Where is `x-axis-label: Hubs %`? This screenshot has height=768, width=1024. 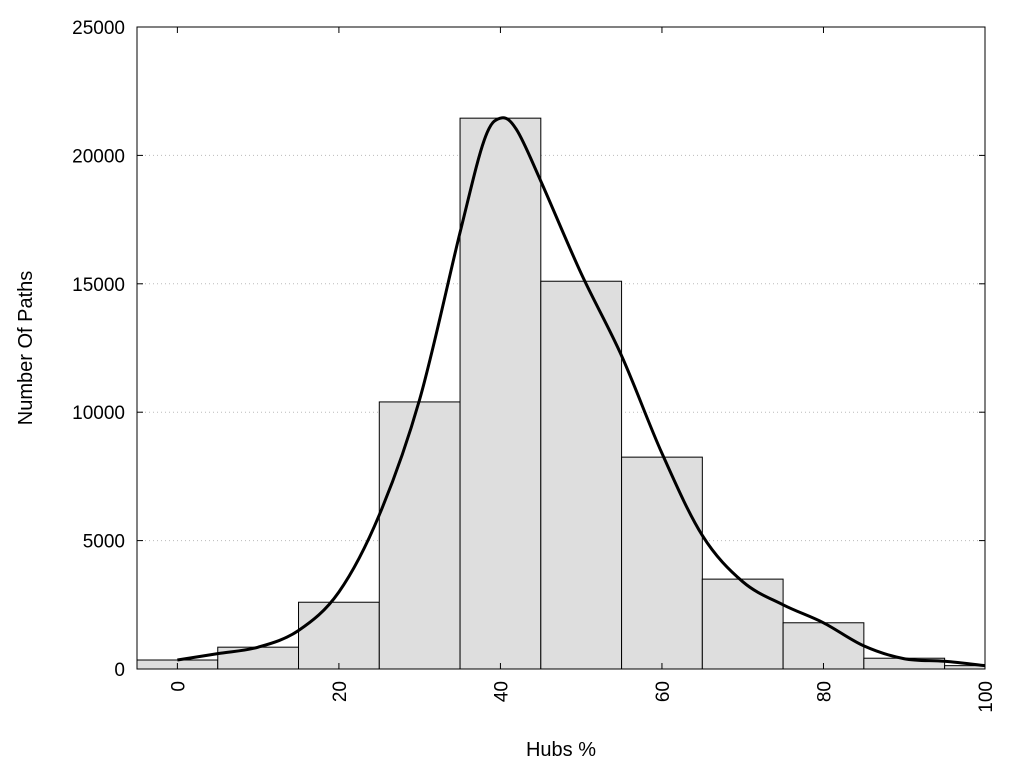 x-axis-label: Hubs % is located at coordinates (561, 750).